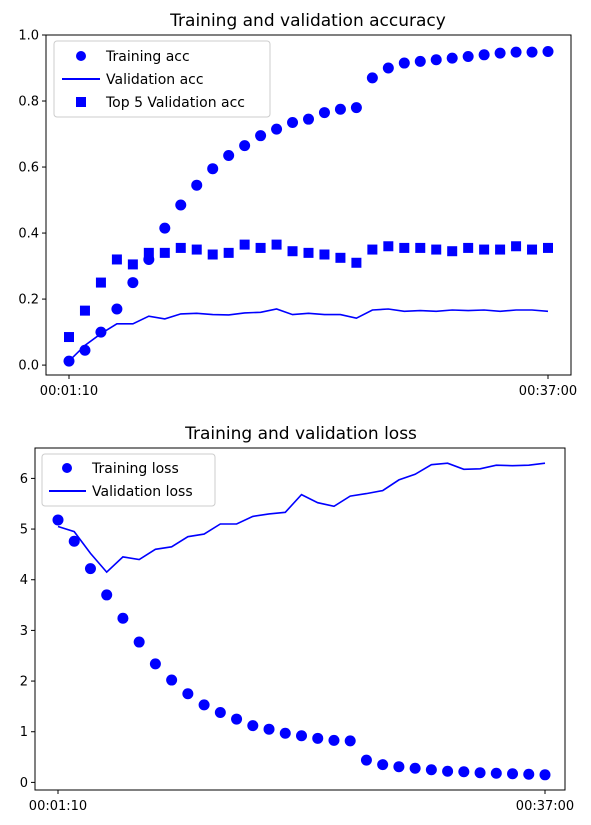  Describe the element at coordinates (24, 732) in the screenshot. I see `loss-y-tick-label: 1` at that location.